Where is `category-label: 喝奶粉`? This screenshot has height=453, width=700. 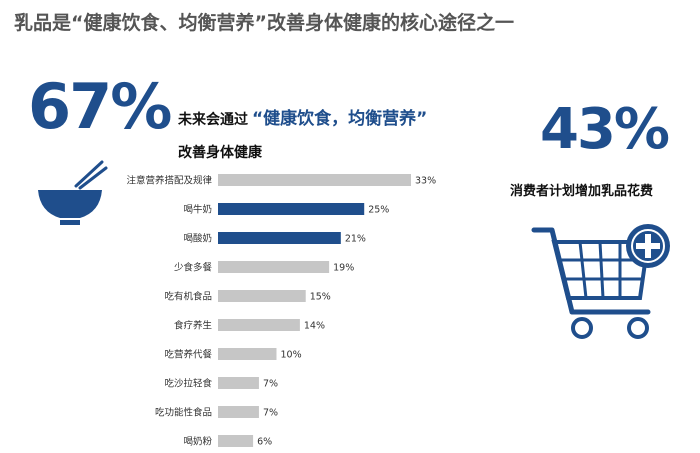
category-label: 喝奶粉 is located at coordinates (197, 442).